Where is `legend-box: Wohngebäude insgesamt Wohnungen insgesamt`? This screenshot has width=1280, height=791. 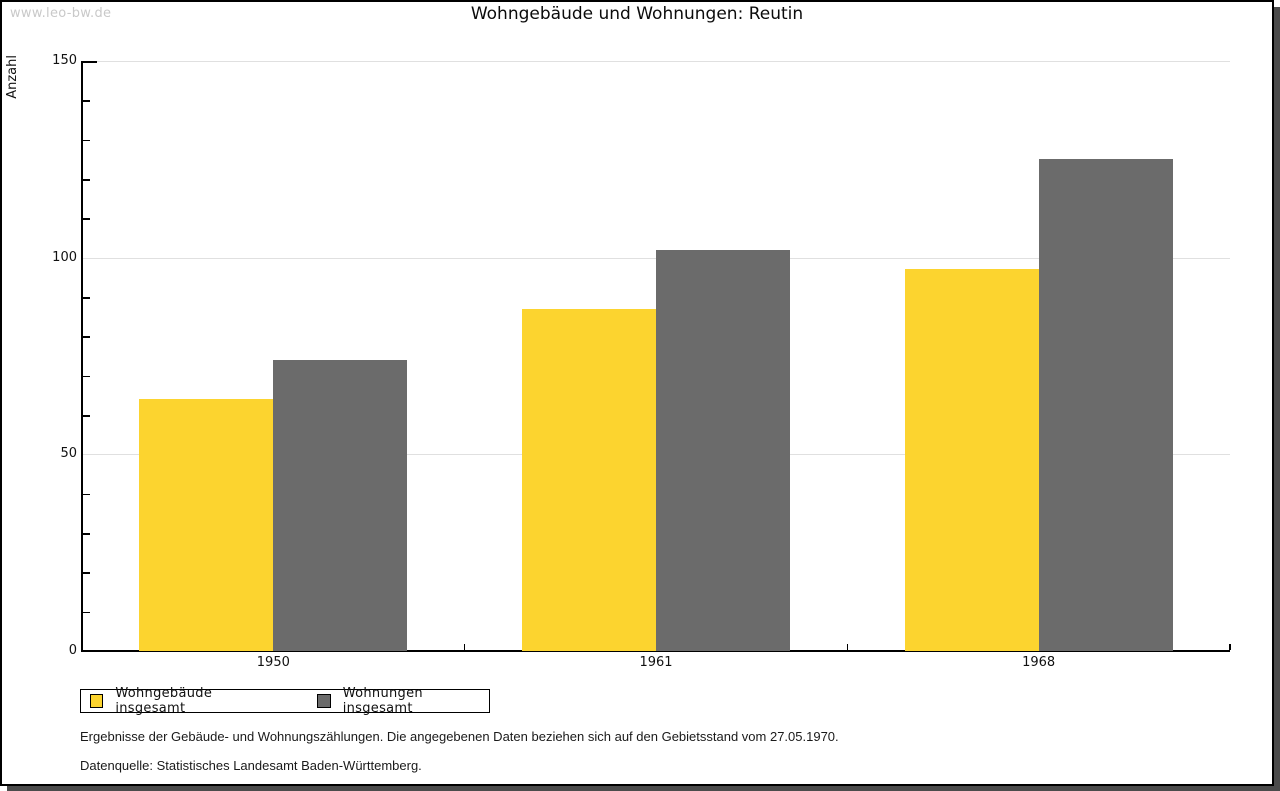 legend-box: Wohngebäude insgesamt Wohnungen insgesamt is located at coordinates (285, 701).